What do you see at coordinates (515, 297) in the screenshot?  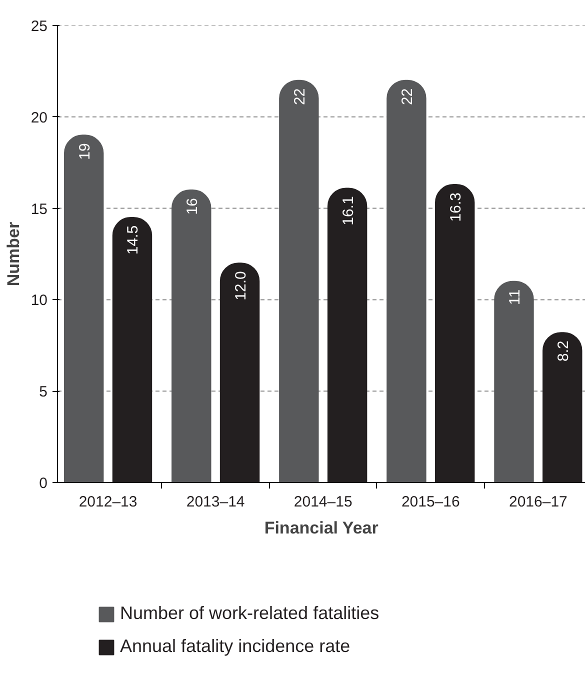 I see `data-label: 11` at bounding box center [515, 297].